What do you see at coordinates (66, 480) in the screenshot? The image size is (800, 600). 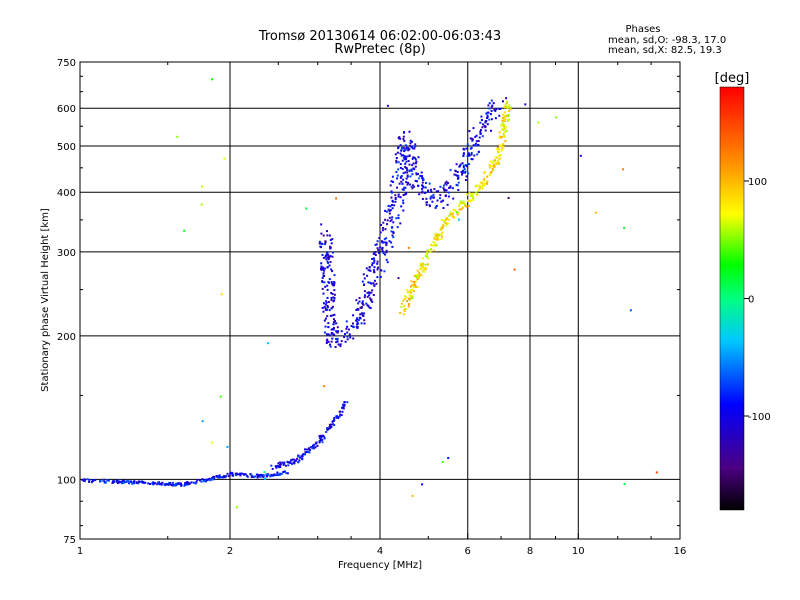 I see `y-tick-label: 100` at bounding box center [66, 480].